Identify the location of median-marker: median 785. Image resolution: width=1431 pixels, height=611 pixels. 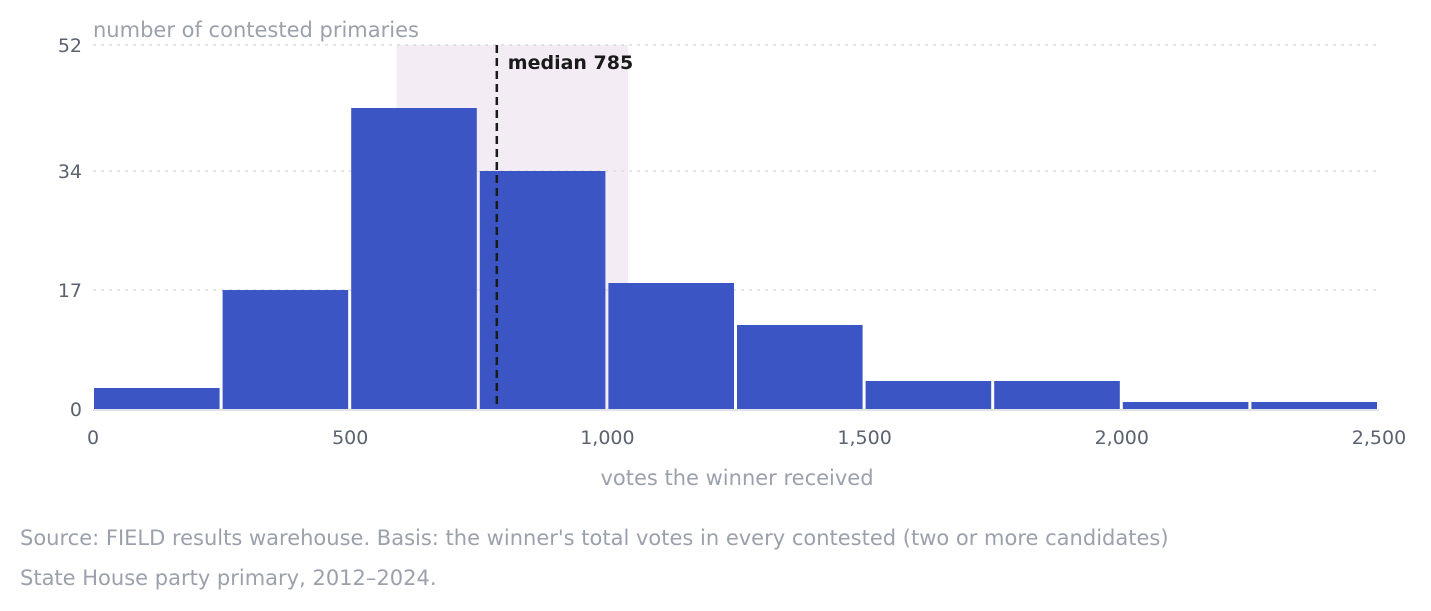
(564, 227).